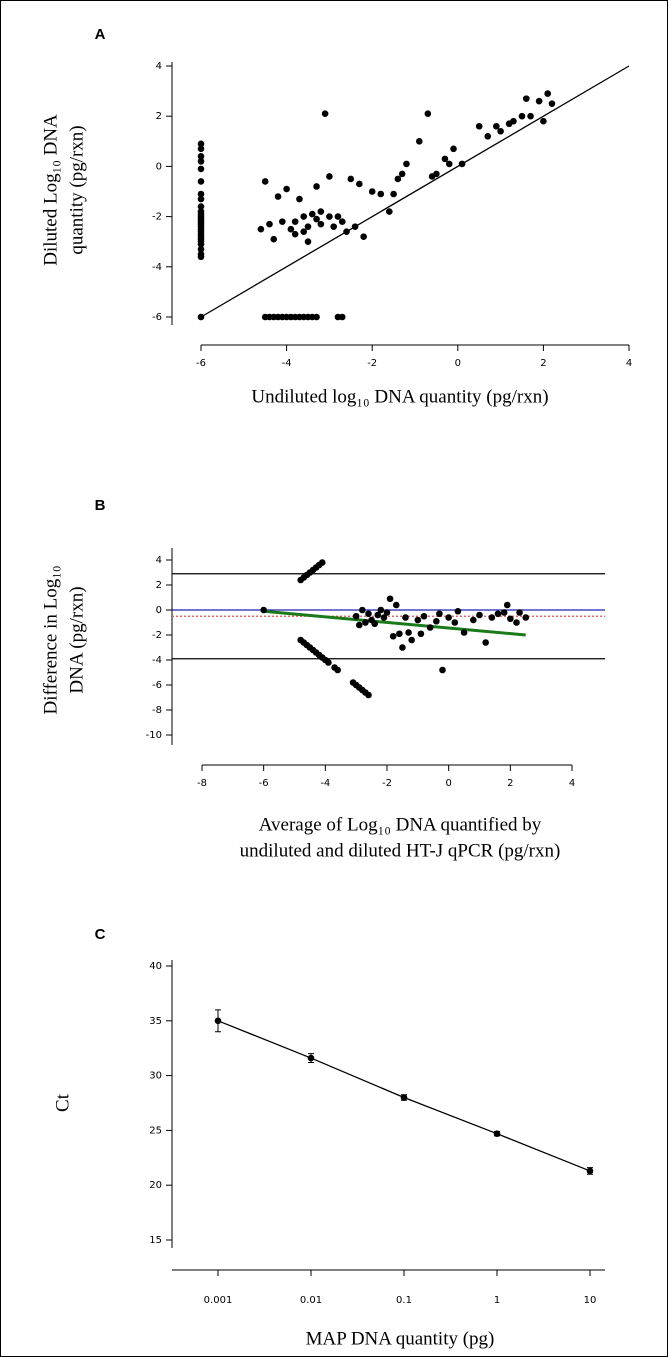 The height and width of the screenshot is (1357, 668). What do you see at coordinates (100, 505) in the screenshot?
I see `panel-label: B` at bounding box center [100, 505].